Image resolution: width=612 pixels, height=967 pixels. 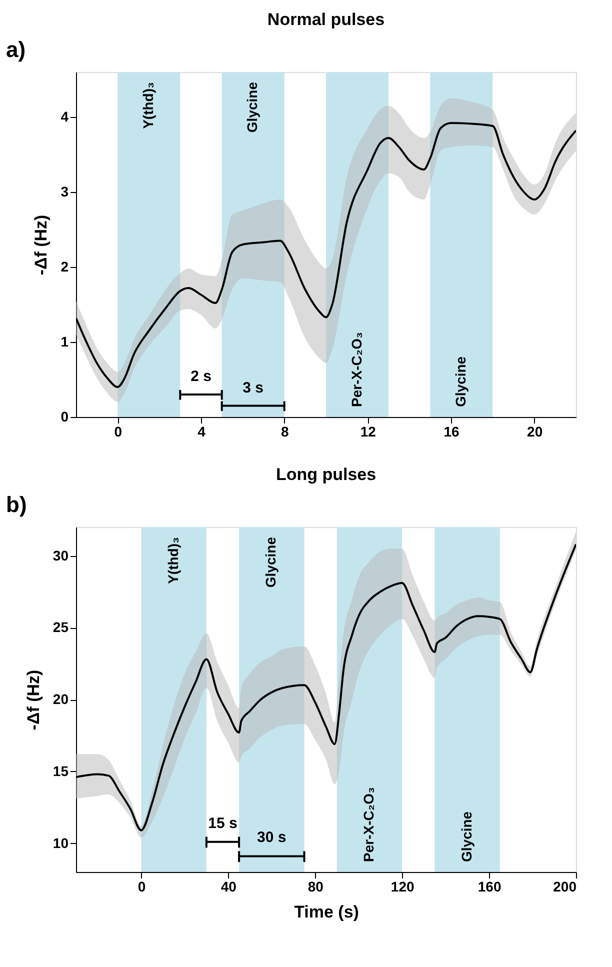 What do you see at coordinates (64, 342) in the screenshot?
I see `y-tick-label: 1` at bounding box center [64, 342].